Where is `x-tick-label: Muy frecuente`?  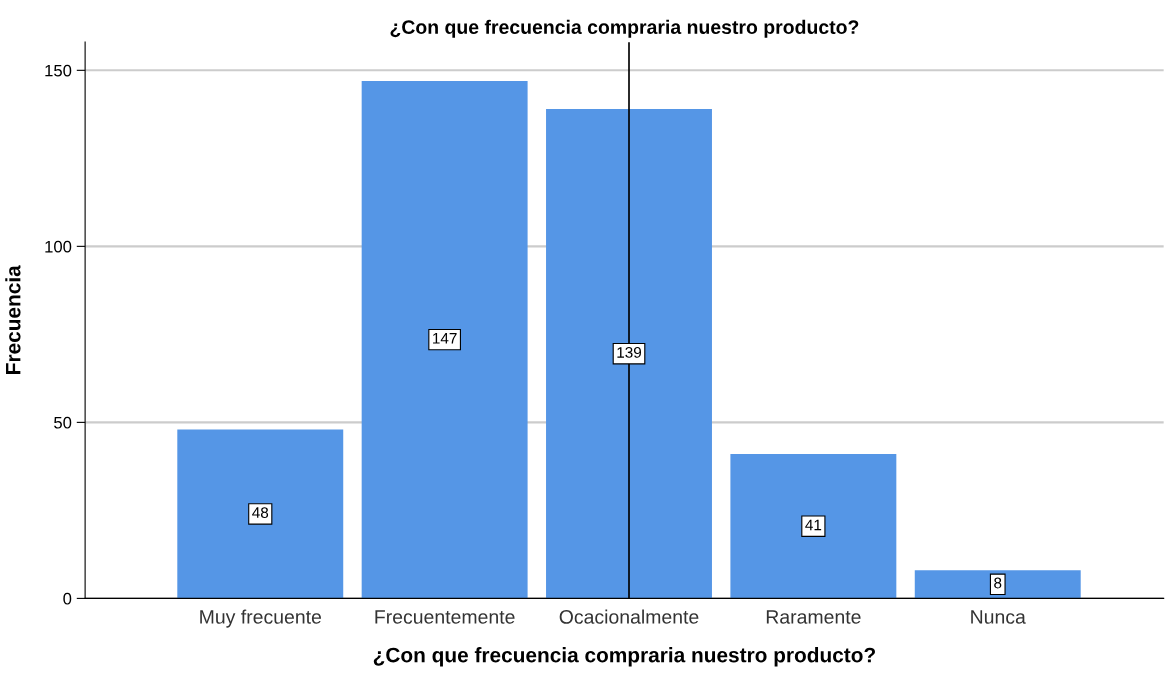 x-tick-label: Muy frecuente is located at coordinates (261, 618).